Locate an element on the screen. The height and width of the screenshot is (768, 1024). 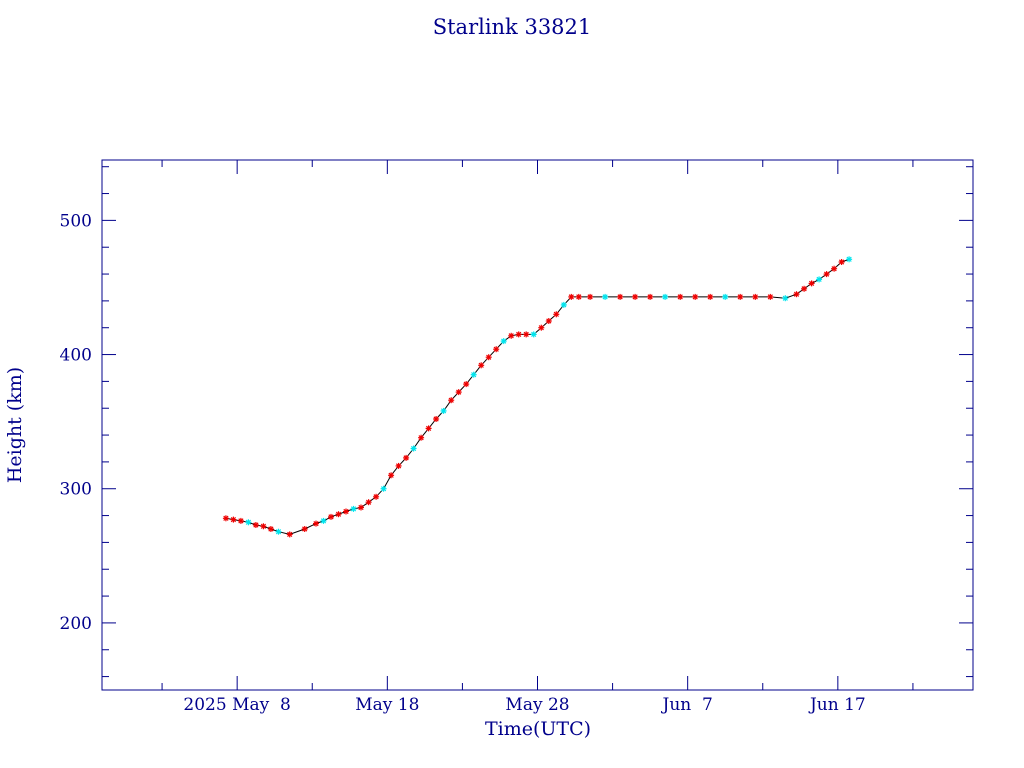
y-tick-label: 200 is located at coordinates (76, 624).